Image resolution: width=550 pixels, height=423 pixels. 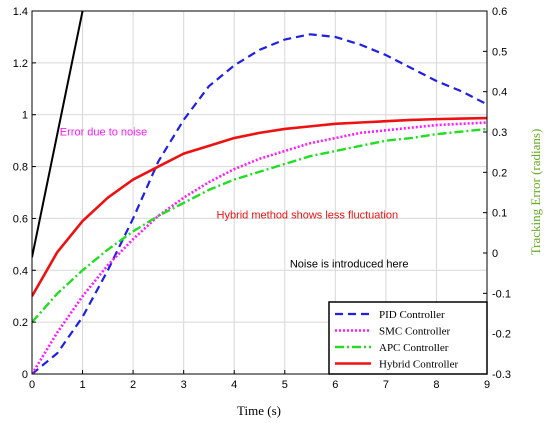 What do you see at coordinates (25, 375) in the screenshot?
I see `y-tick-label: 0` at bounding box center [25, 375].